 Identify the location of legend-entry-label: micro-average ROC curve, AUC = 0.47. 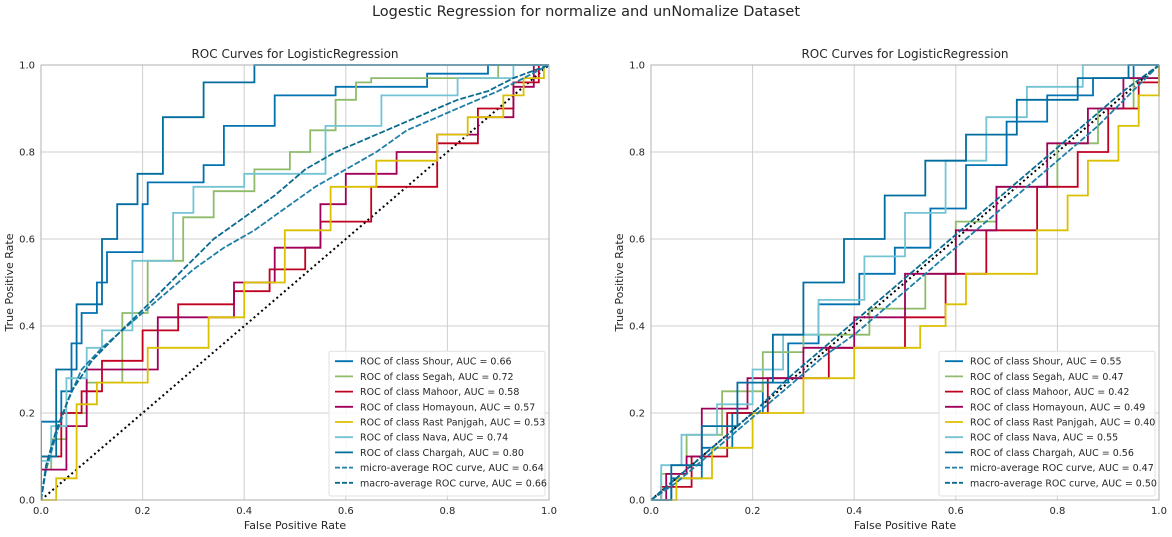
(1062, 468).